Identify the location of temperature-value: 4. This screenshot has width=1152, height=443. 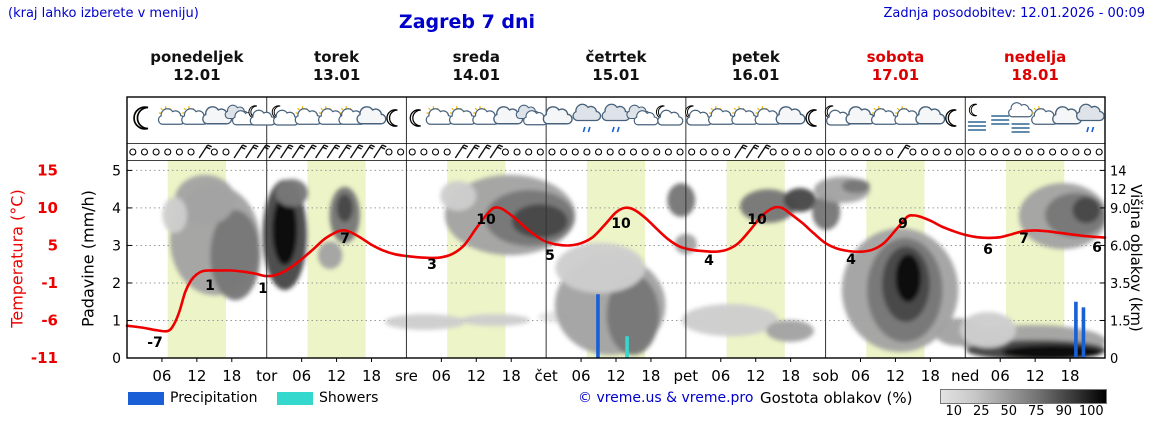
(709, 261).